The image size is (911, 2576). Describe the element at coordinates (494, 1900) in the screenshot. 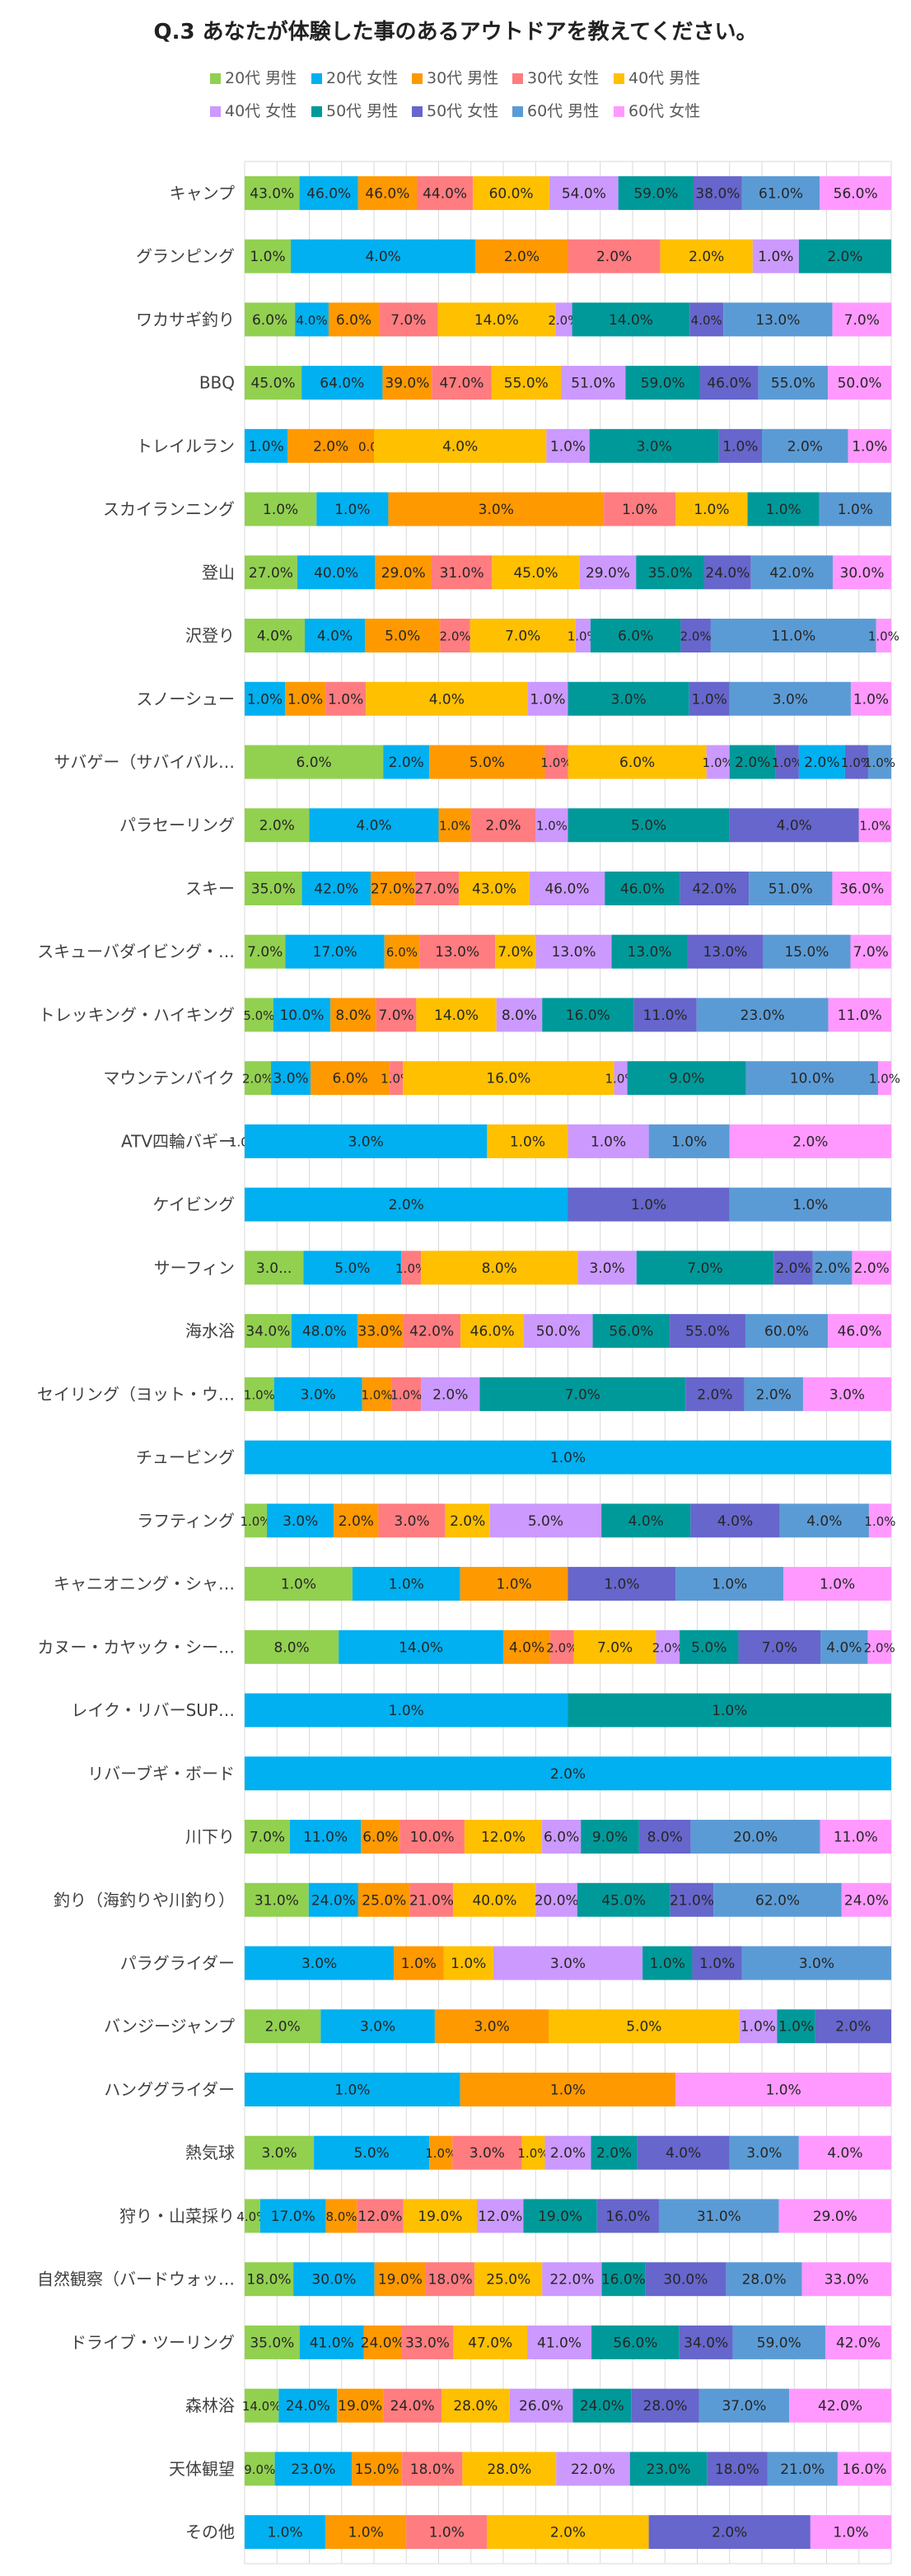

I see `data-label: 40.0%` at that location.